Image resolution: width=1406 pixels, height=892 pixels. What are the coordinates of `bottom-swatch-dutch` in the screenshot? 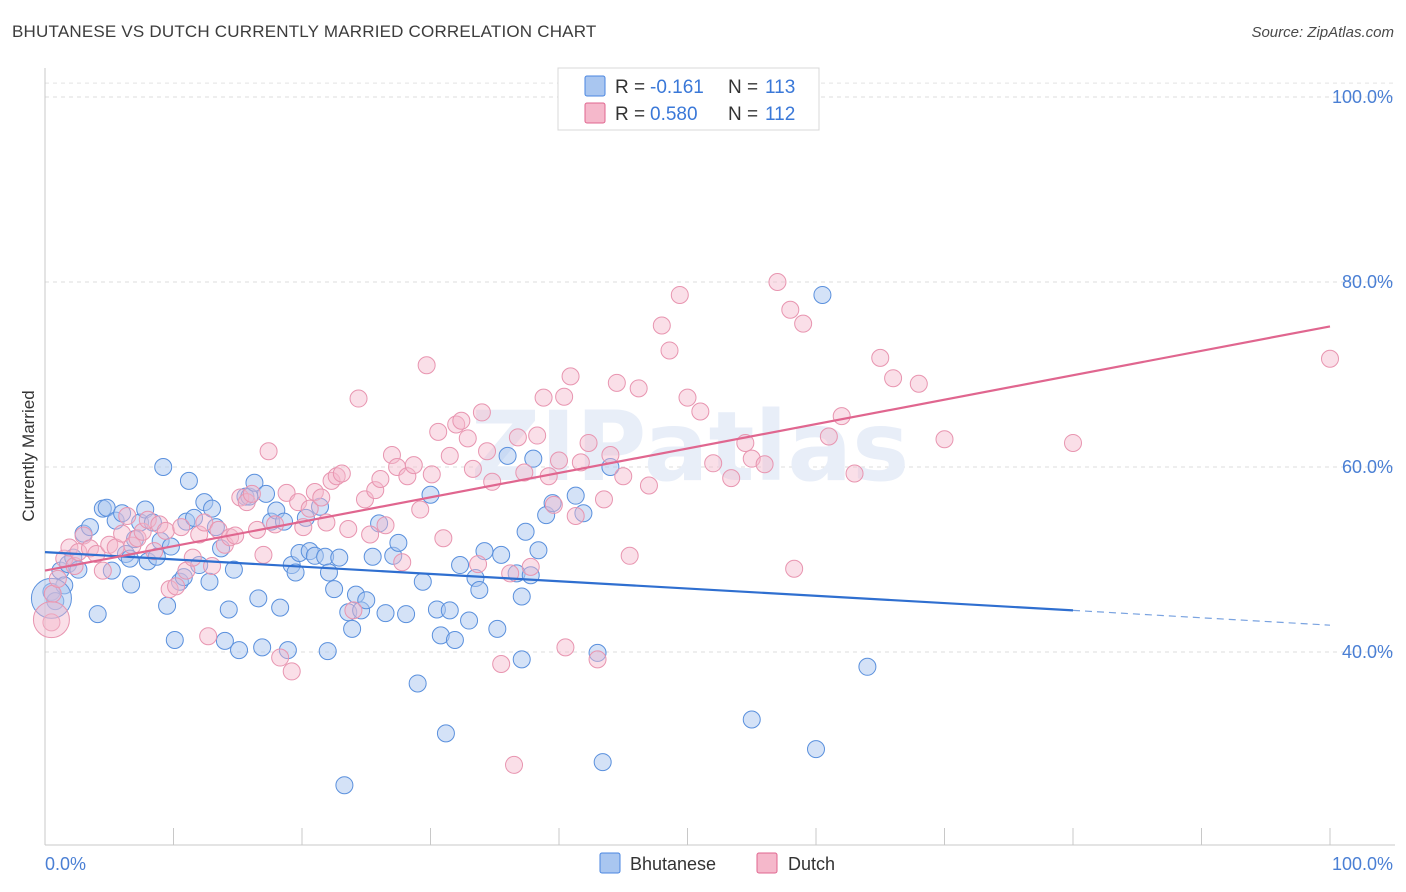 It's located at (767, 863).